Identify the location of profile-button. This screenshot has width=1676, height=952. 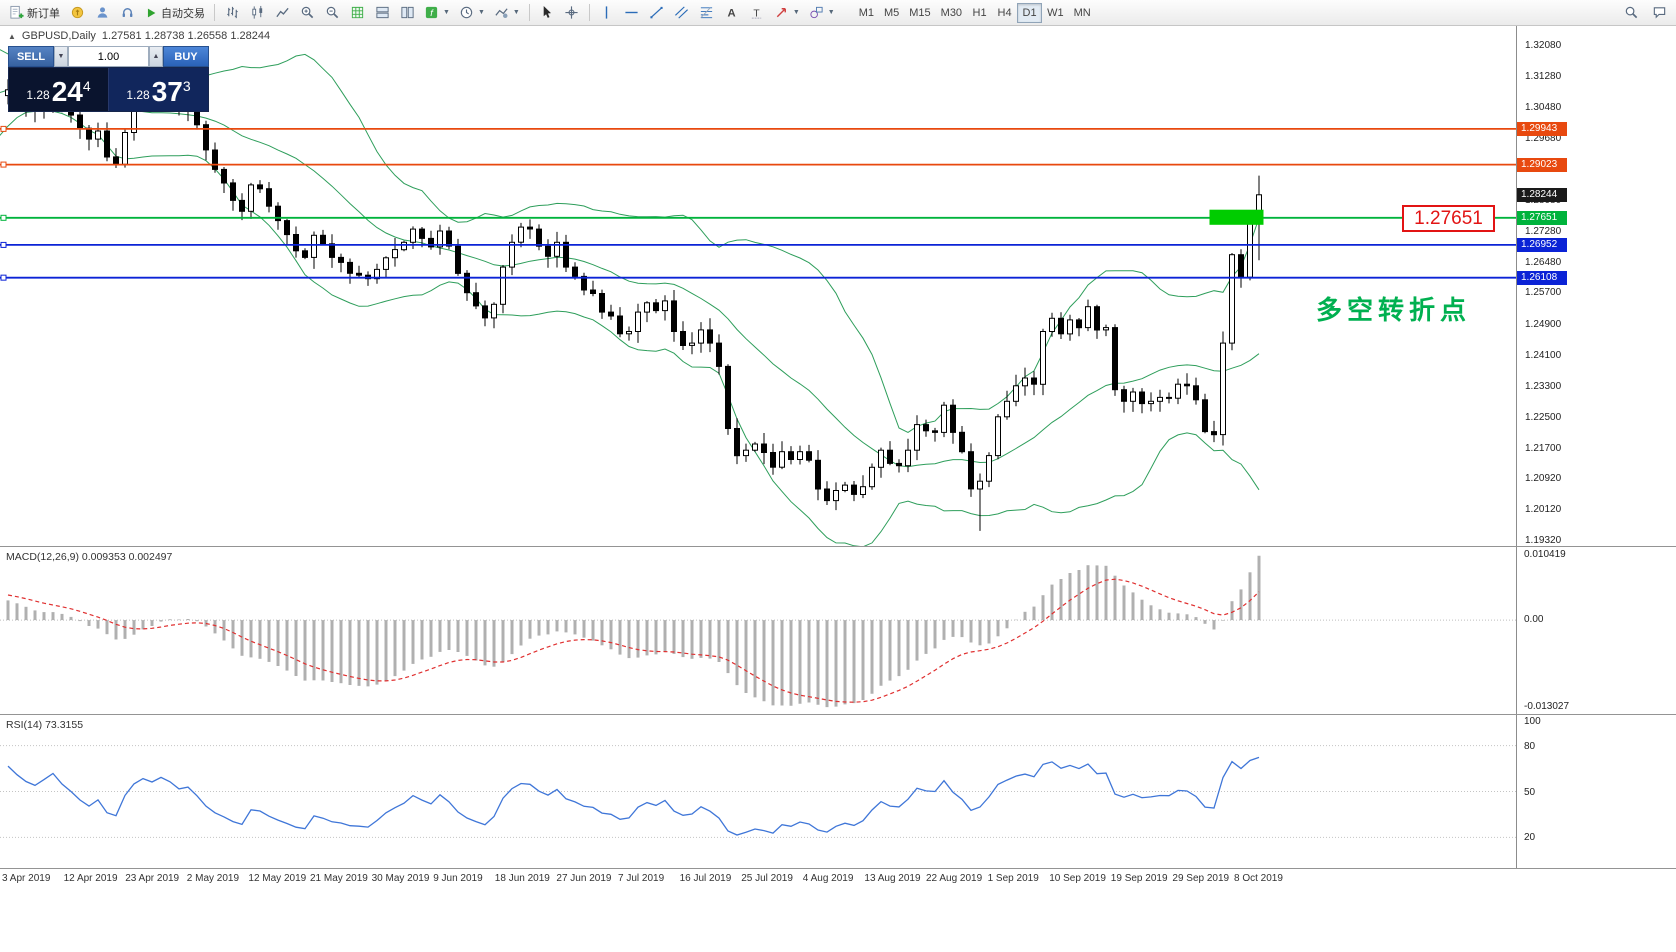
(102, 13).